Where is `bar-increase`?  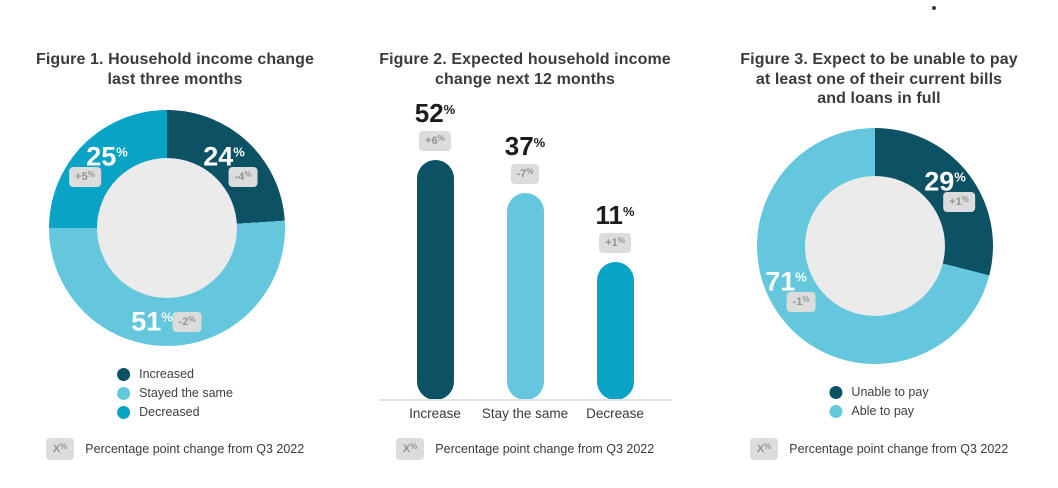
bar-increase is located at coordinates (435, 280).